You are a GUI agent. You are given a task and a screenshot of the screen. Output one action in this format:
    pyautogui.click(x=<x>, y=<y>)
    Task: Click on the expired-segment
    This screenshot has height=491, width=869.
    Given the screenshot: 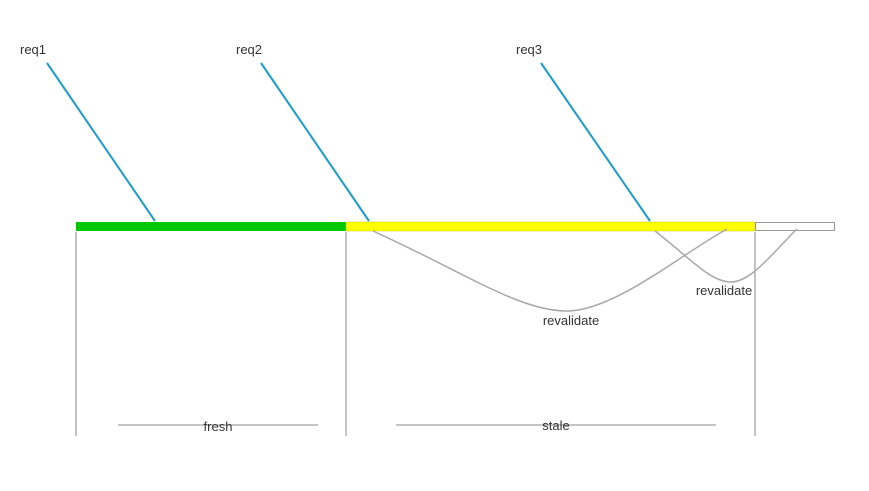 What is the action you would take?
    pyautogui.click(x=795, y=226)
    